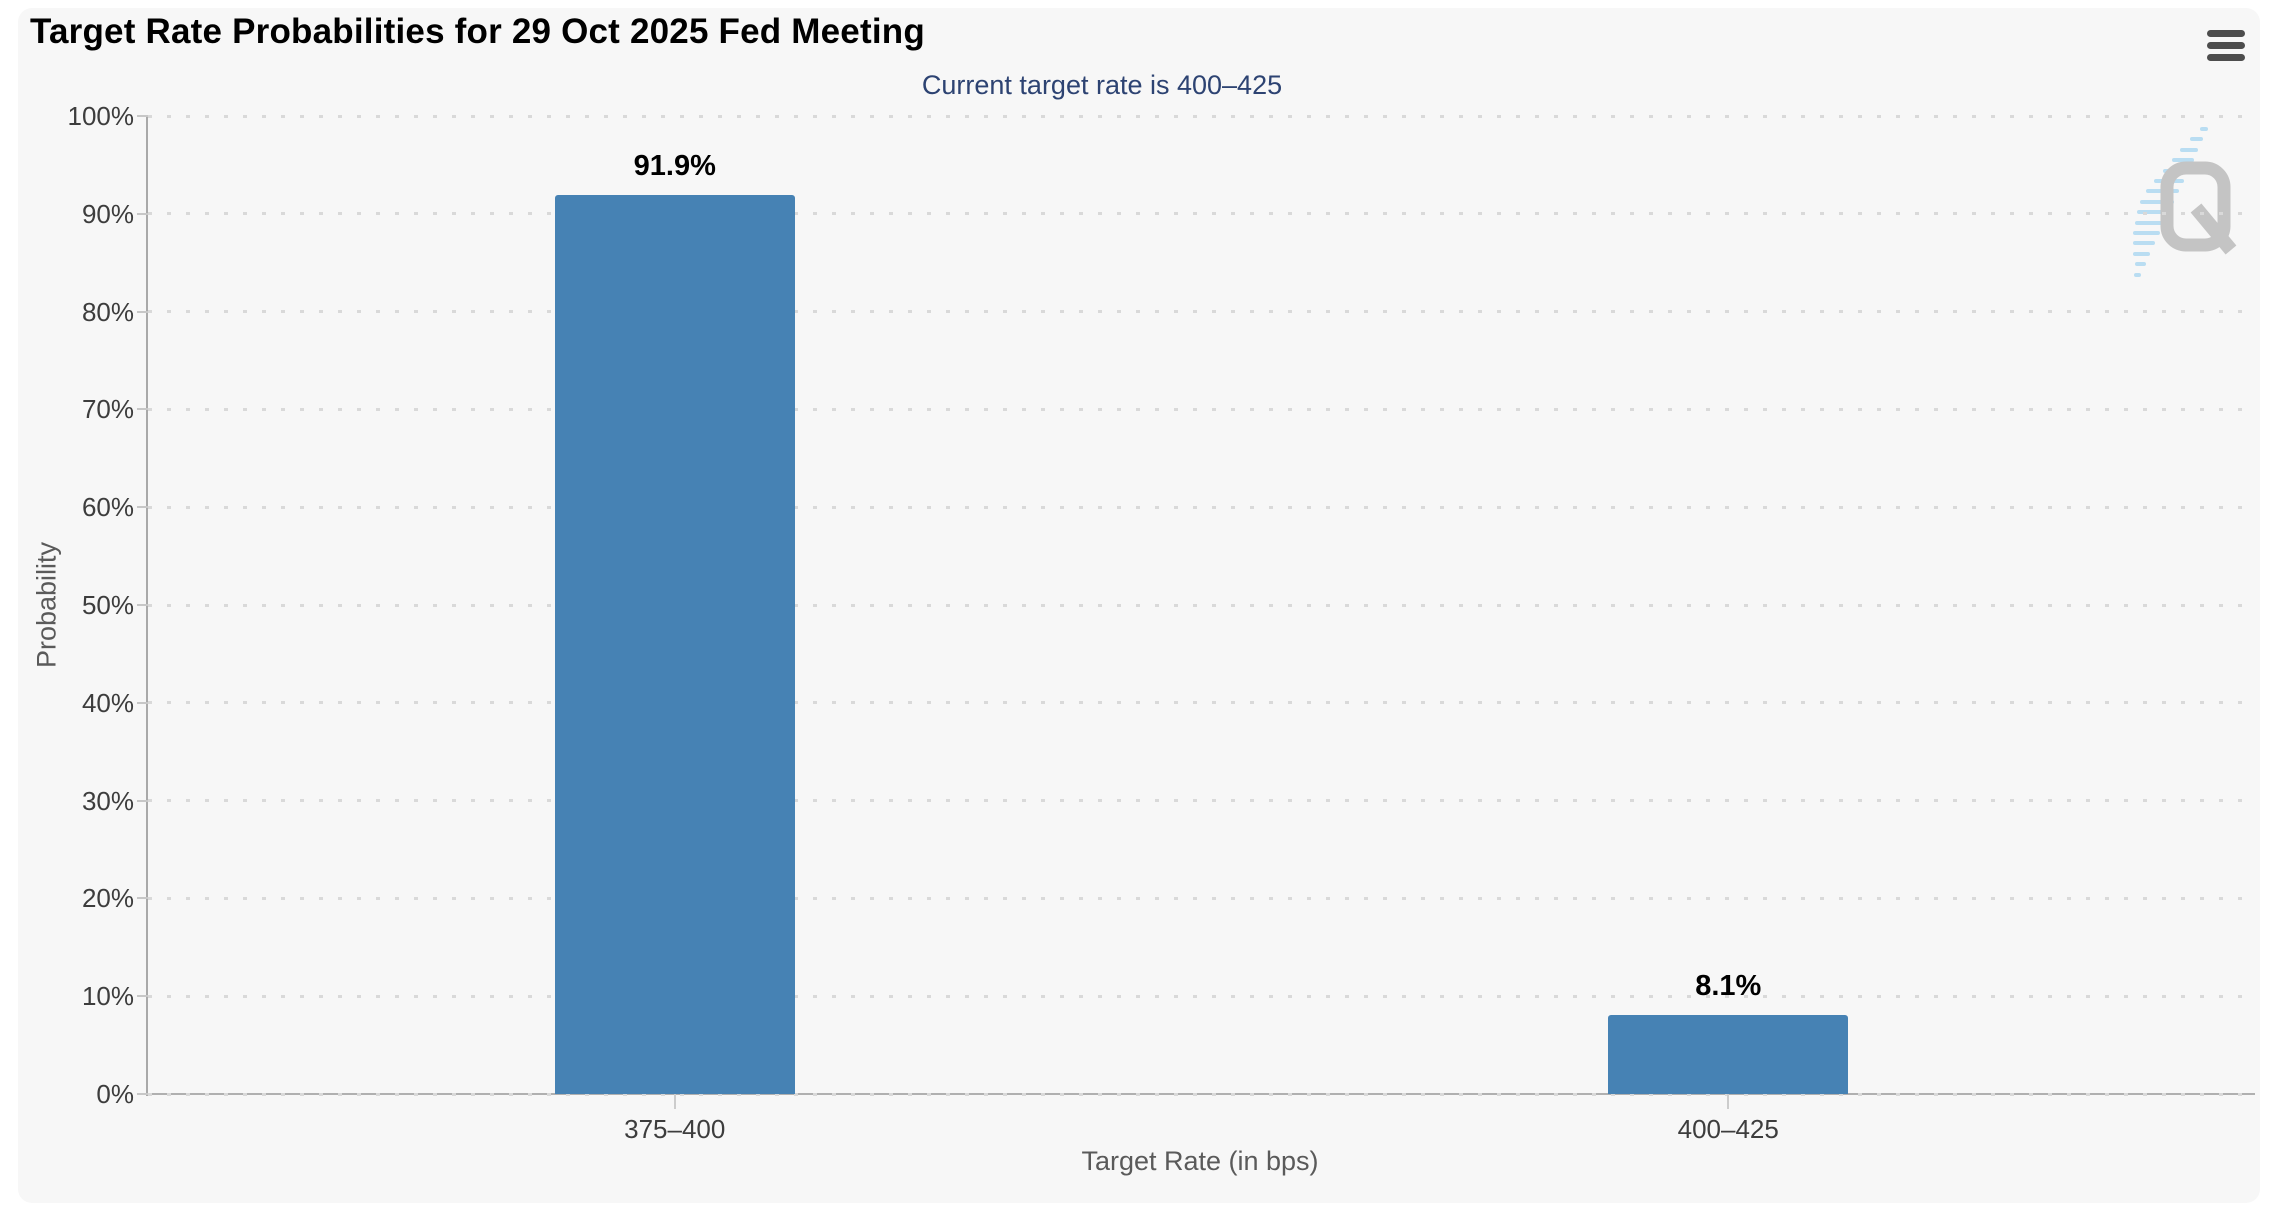 Image resolution: width=2278 pixels, height=1214 pixels. I want to click on y-axis-tick-label: 30%, so click(107, 800).